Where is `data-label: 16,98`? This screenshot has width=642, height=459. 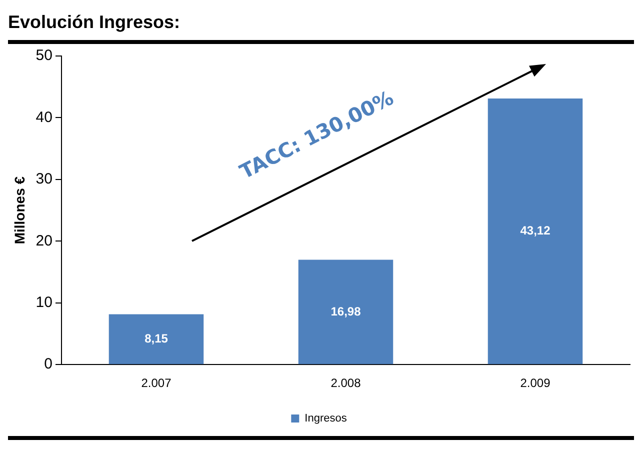 data-label: 16,98 is located at coordinates (346, 311).